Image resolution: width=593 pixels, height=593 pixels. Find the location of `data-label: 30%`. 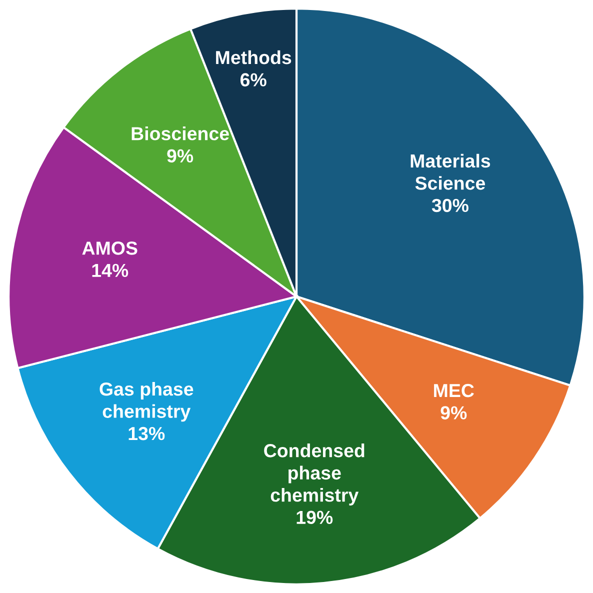

data-label: 30% is located at coordinates (450, 205).